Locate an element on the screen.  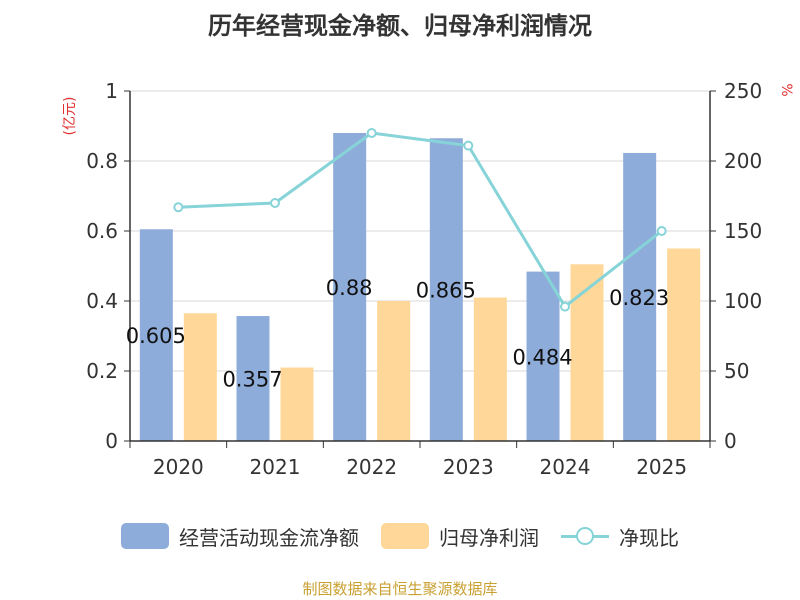
data-label-cashflow: 0.88 is located at coordinates (349, 288).